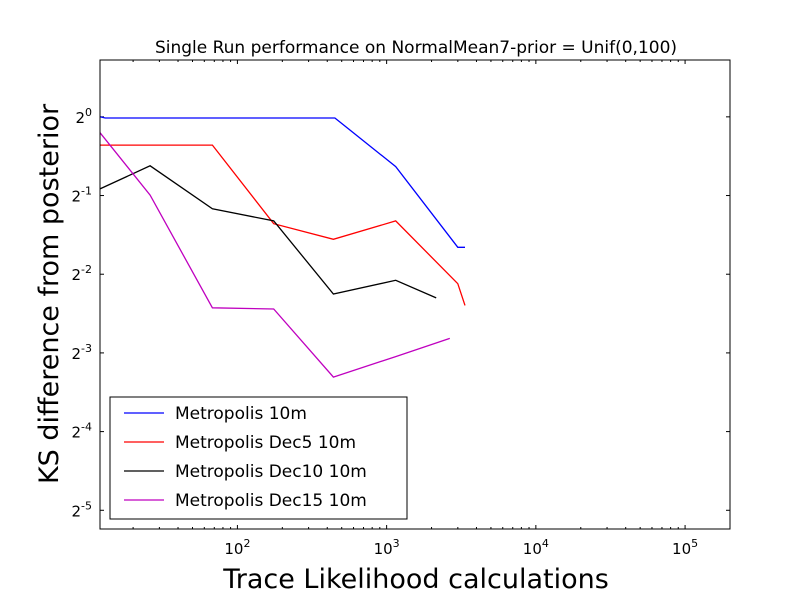 Image resolution: width=812 pixels, height=612 pixels. I want to click on y-tick-label-exponent: -1, so click(86, 191).